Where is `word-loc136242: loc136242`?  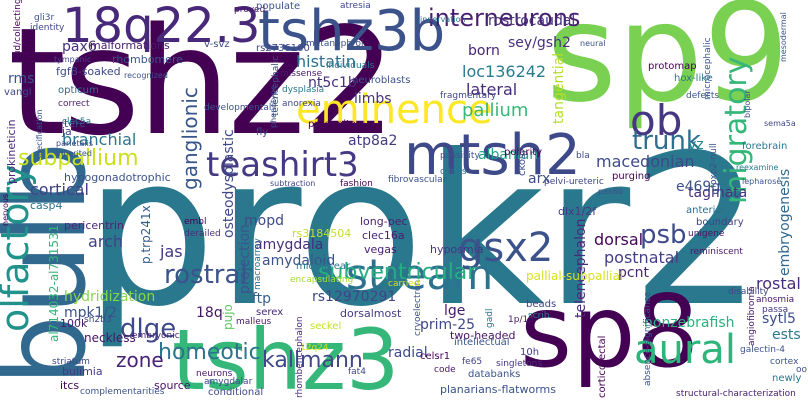 word-loc136242: loc136242 is located at coordinates (504, 71).